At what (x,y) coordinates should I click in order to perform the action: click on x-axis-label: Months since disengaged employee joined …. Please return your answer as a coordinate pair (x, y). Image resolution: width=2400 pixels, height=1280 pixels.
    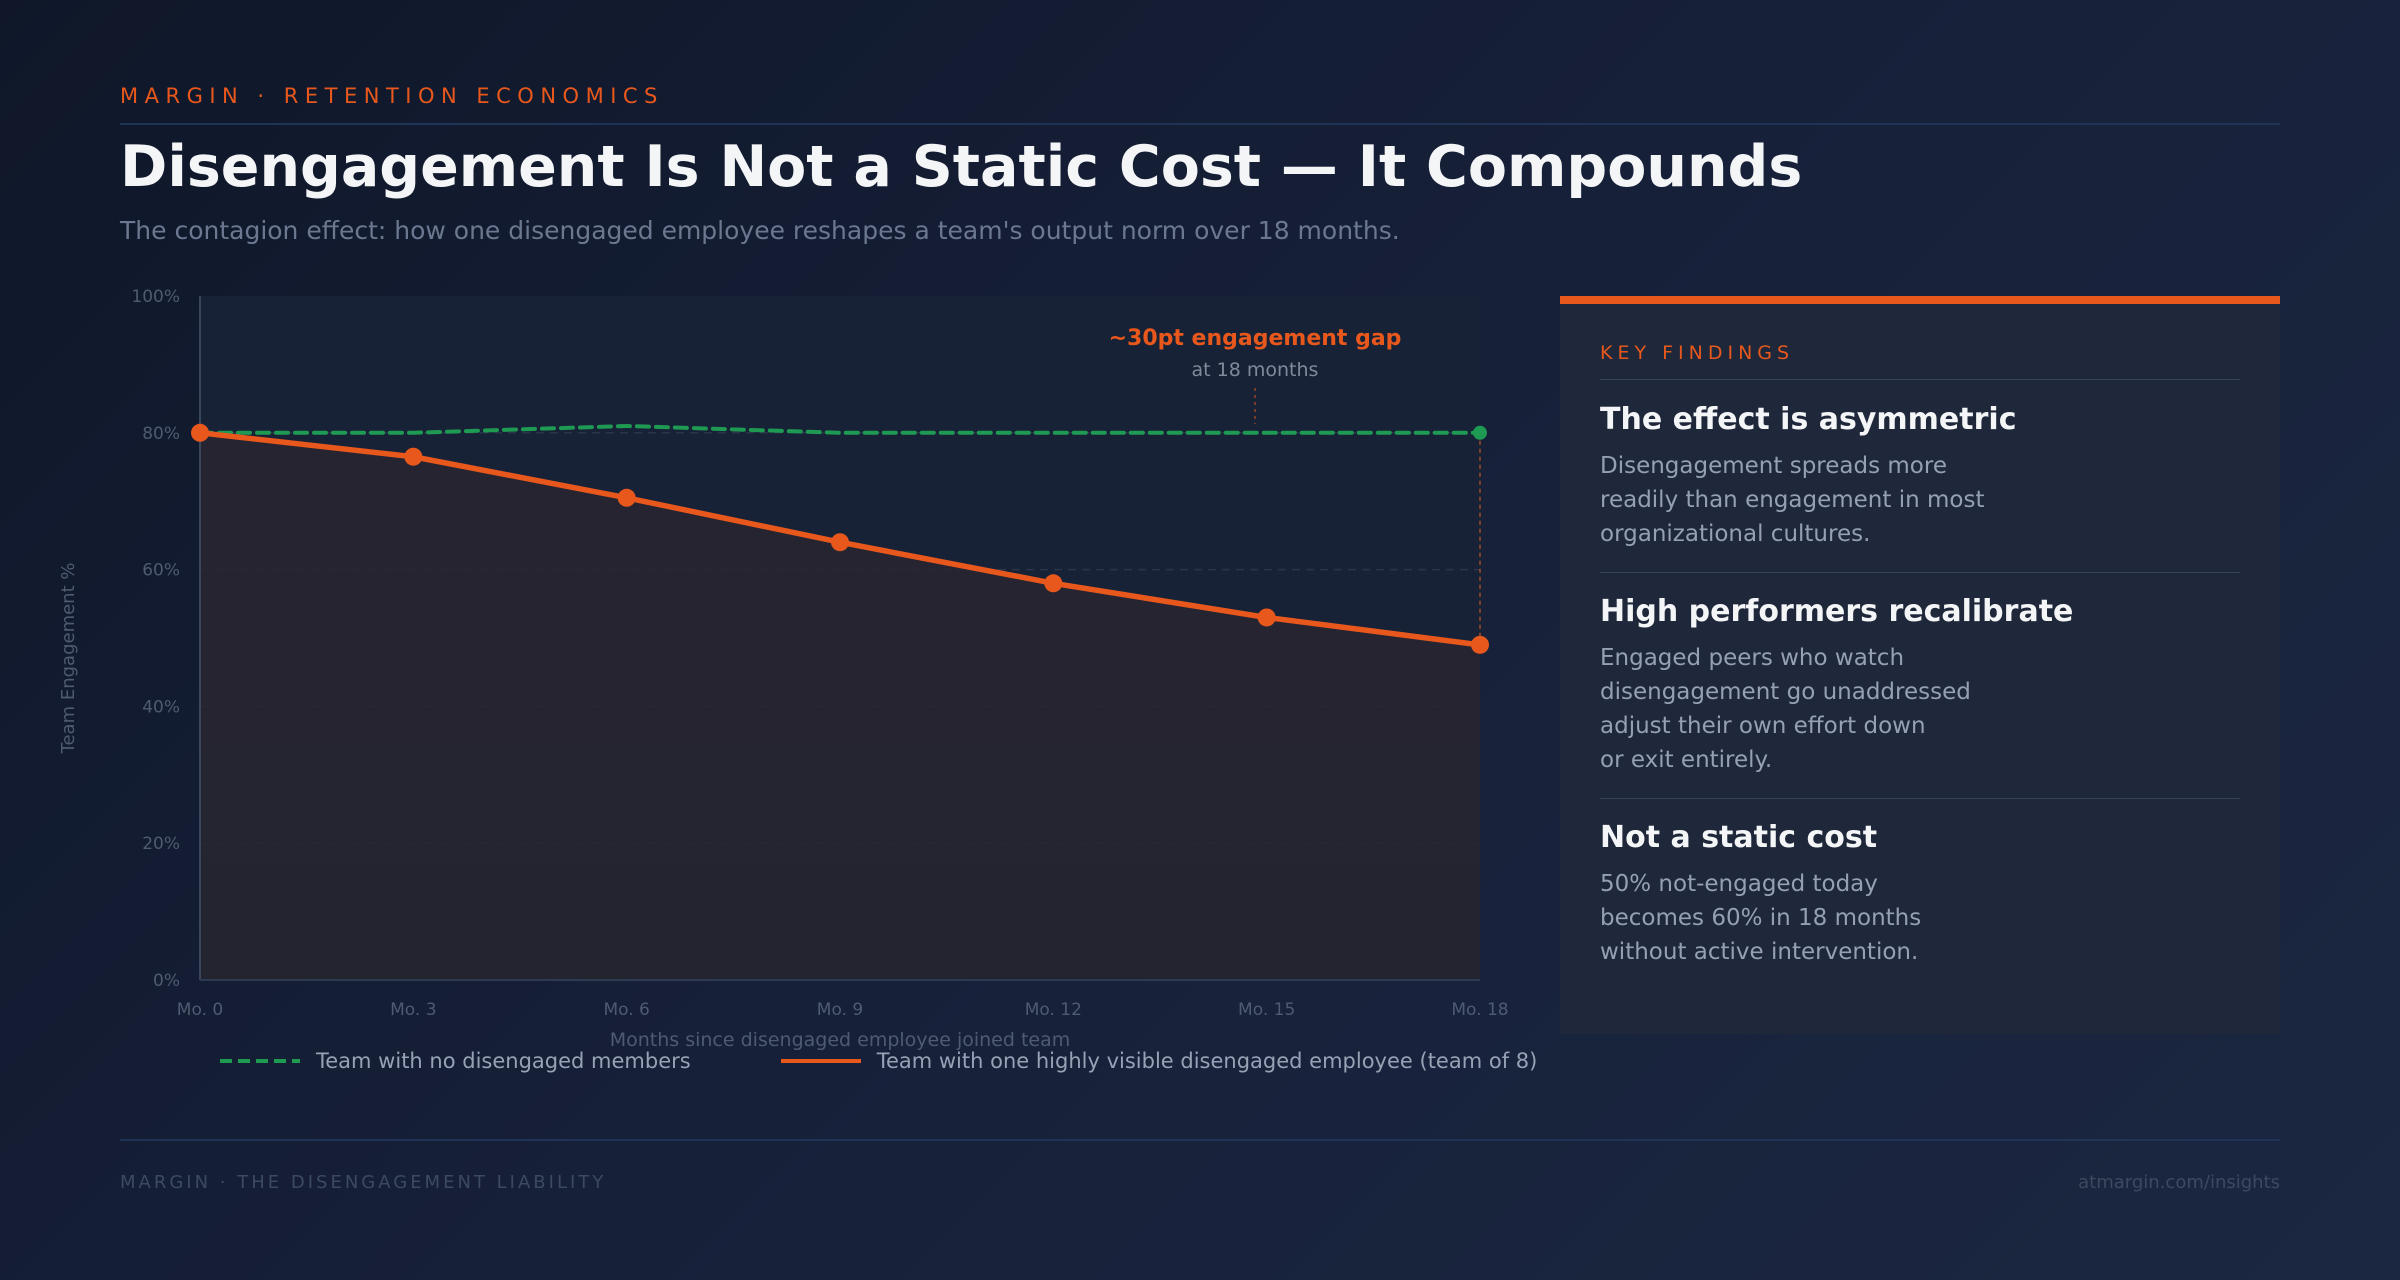
    Looking at the image, I should click on (840, 1040).